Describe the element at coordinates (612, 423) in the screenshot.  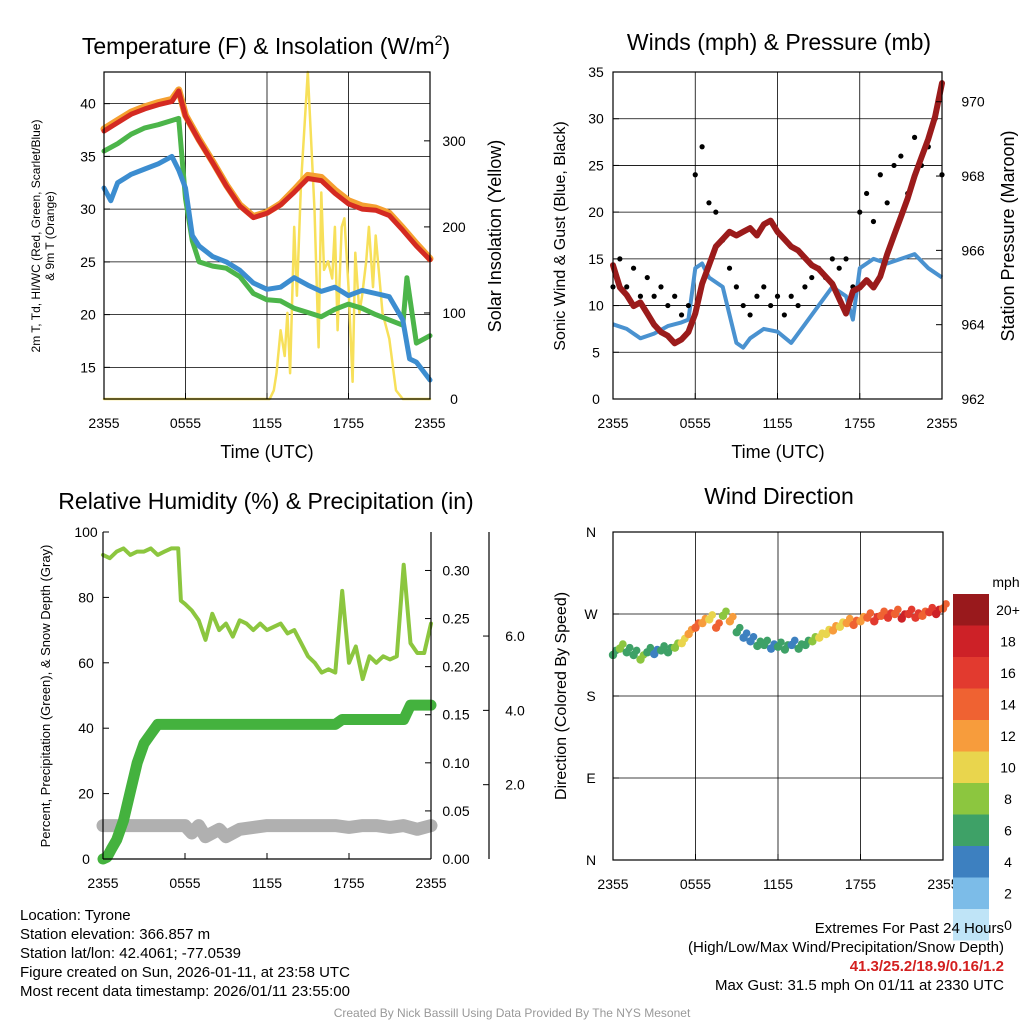
I see `winds-xtick-label: 2355` at that location.